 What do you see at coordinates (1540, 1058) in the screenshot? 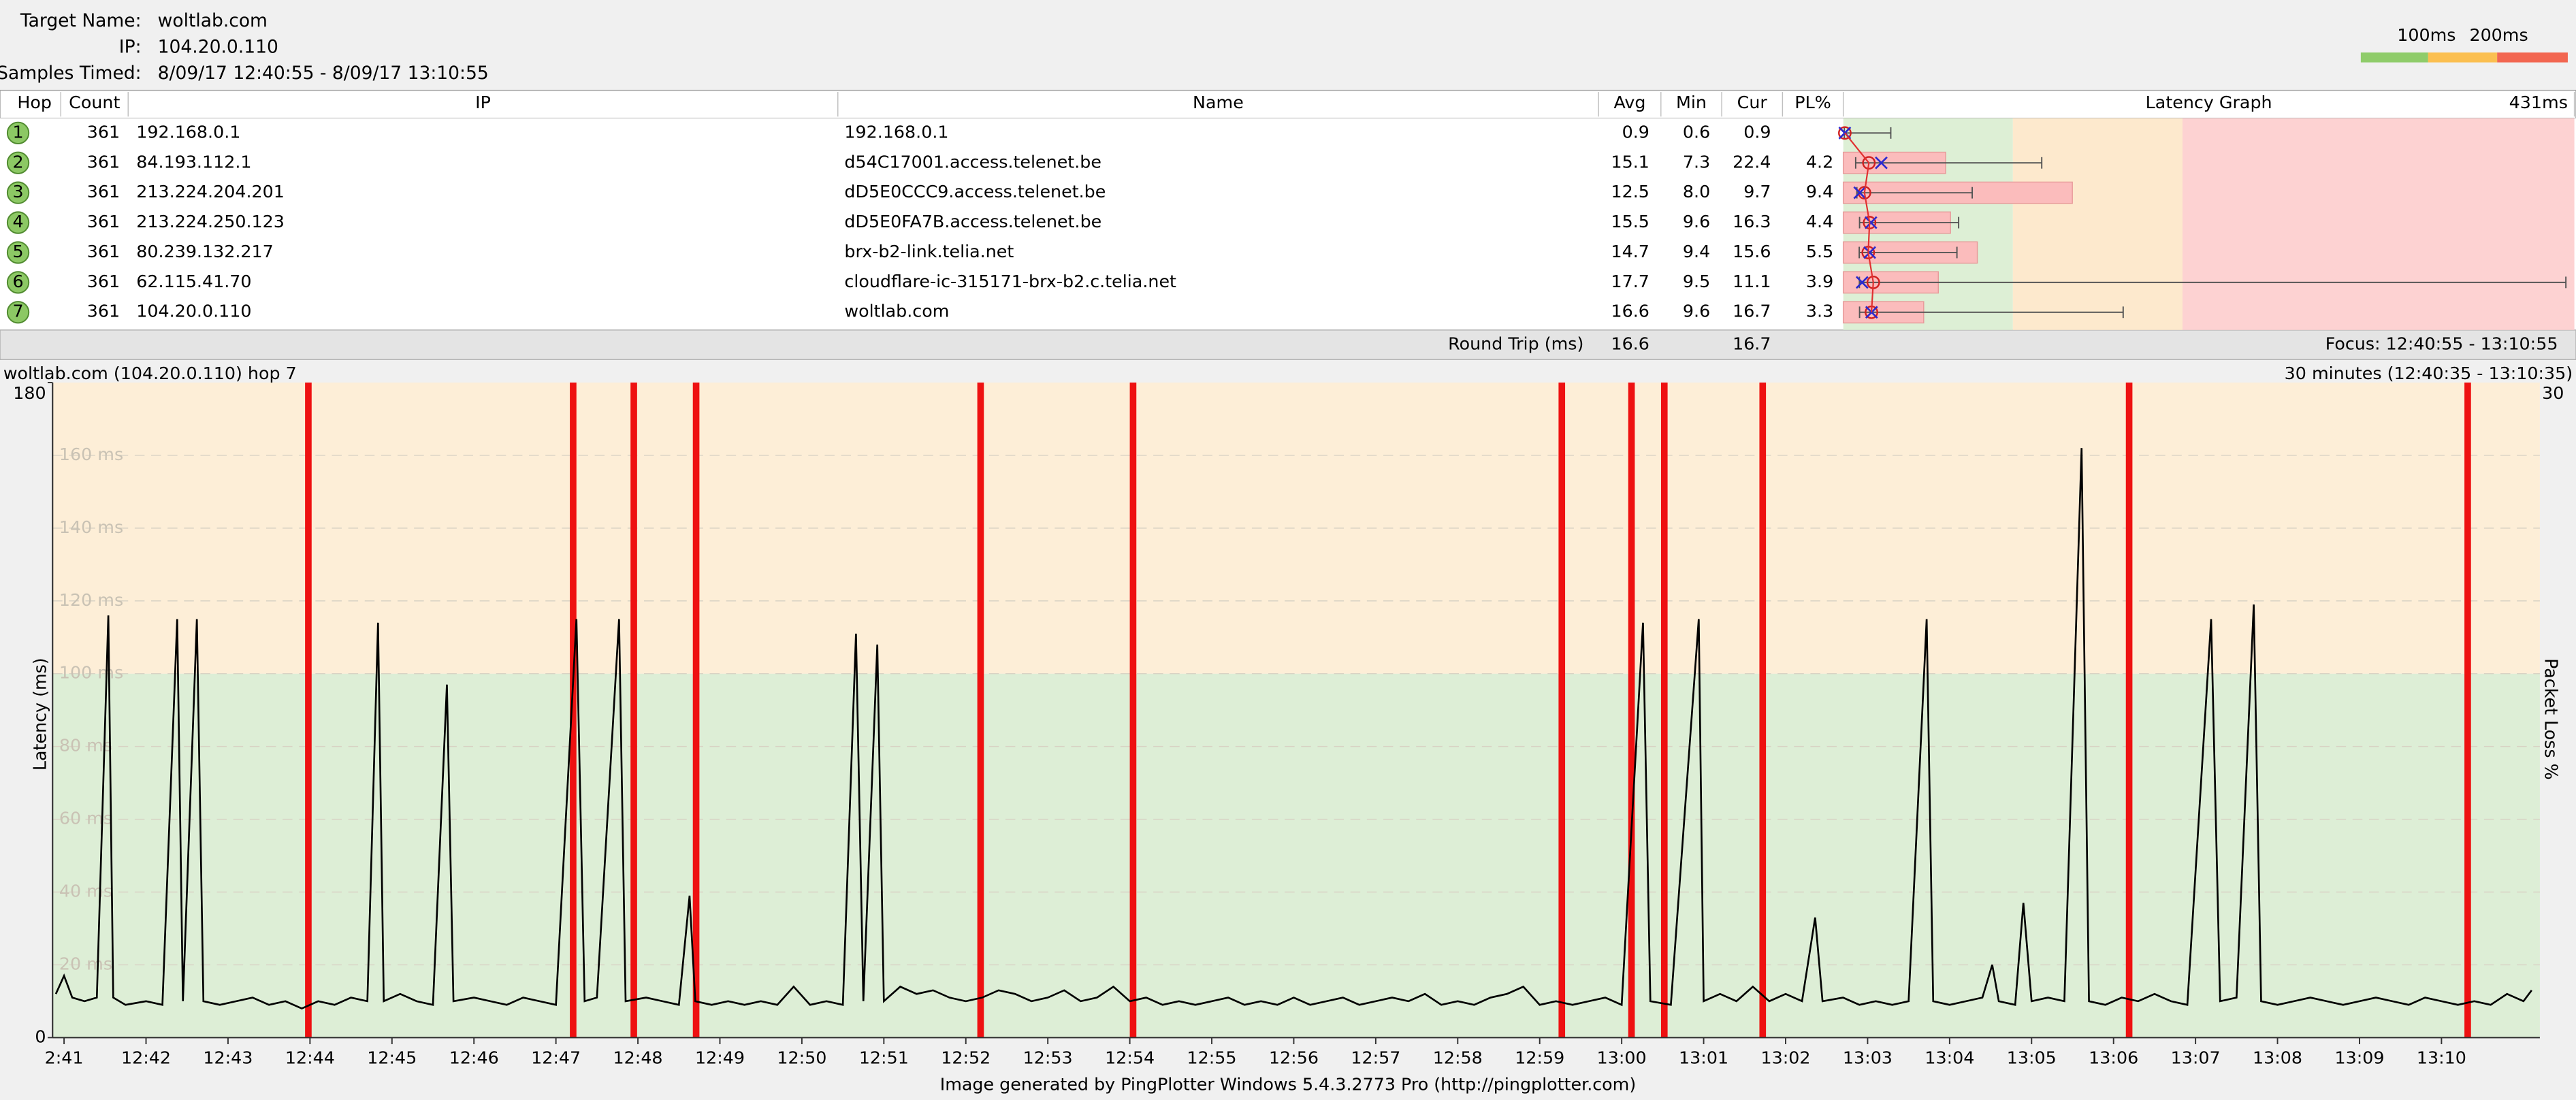
I see `x-tick-label: 12:59` at bounding box center [1540, 1058].